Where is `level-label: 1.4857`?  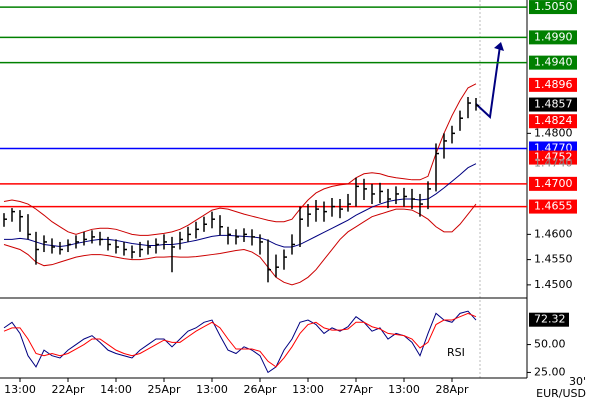
level-label: 1.4857 is located at coordinates (553, 104).